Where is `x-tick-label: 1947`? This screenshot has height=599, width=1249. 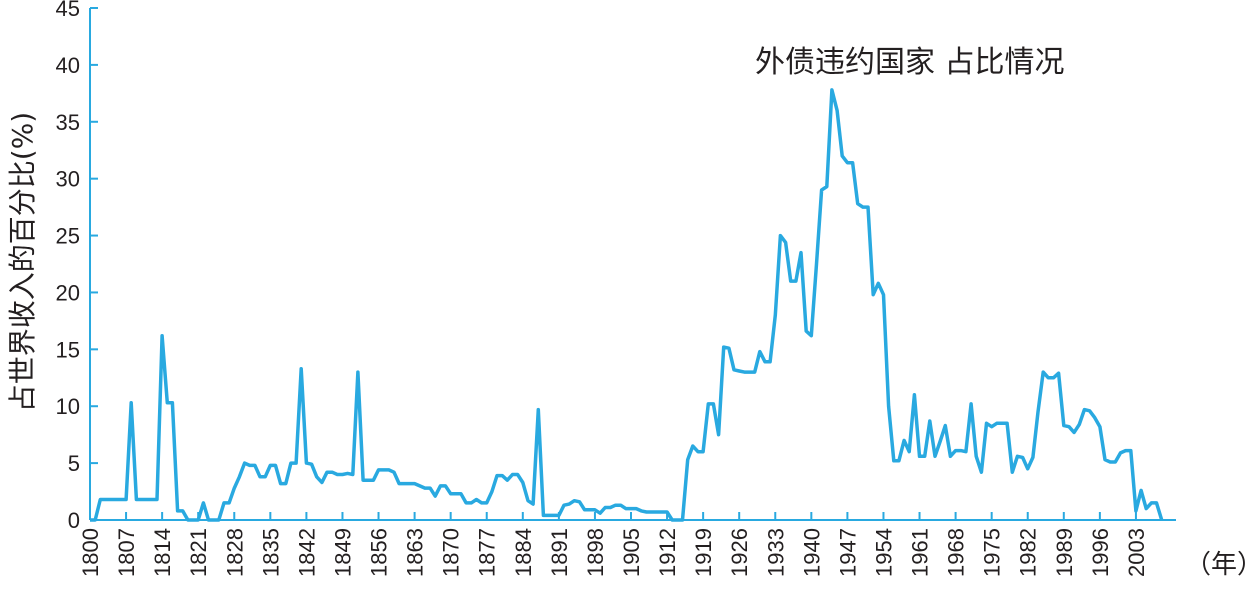
x-tick-label: 1947 is located at coordinates (847, 552).